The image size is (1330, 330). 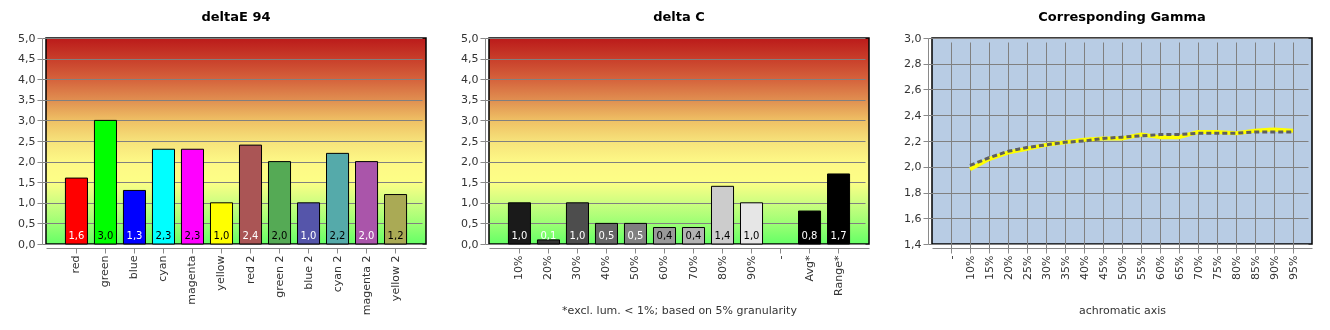 I want to click on y-tick-label: 2,2, so click(x=913, y=141).